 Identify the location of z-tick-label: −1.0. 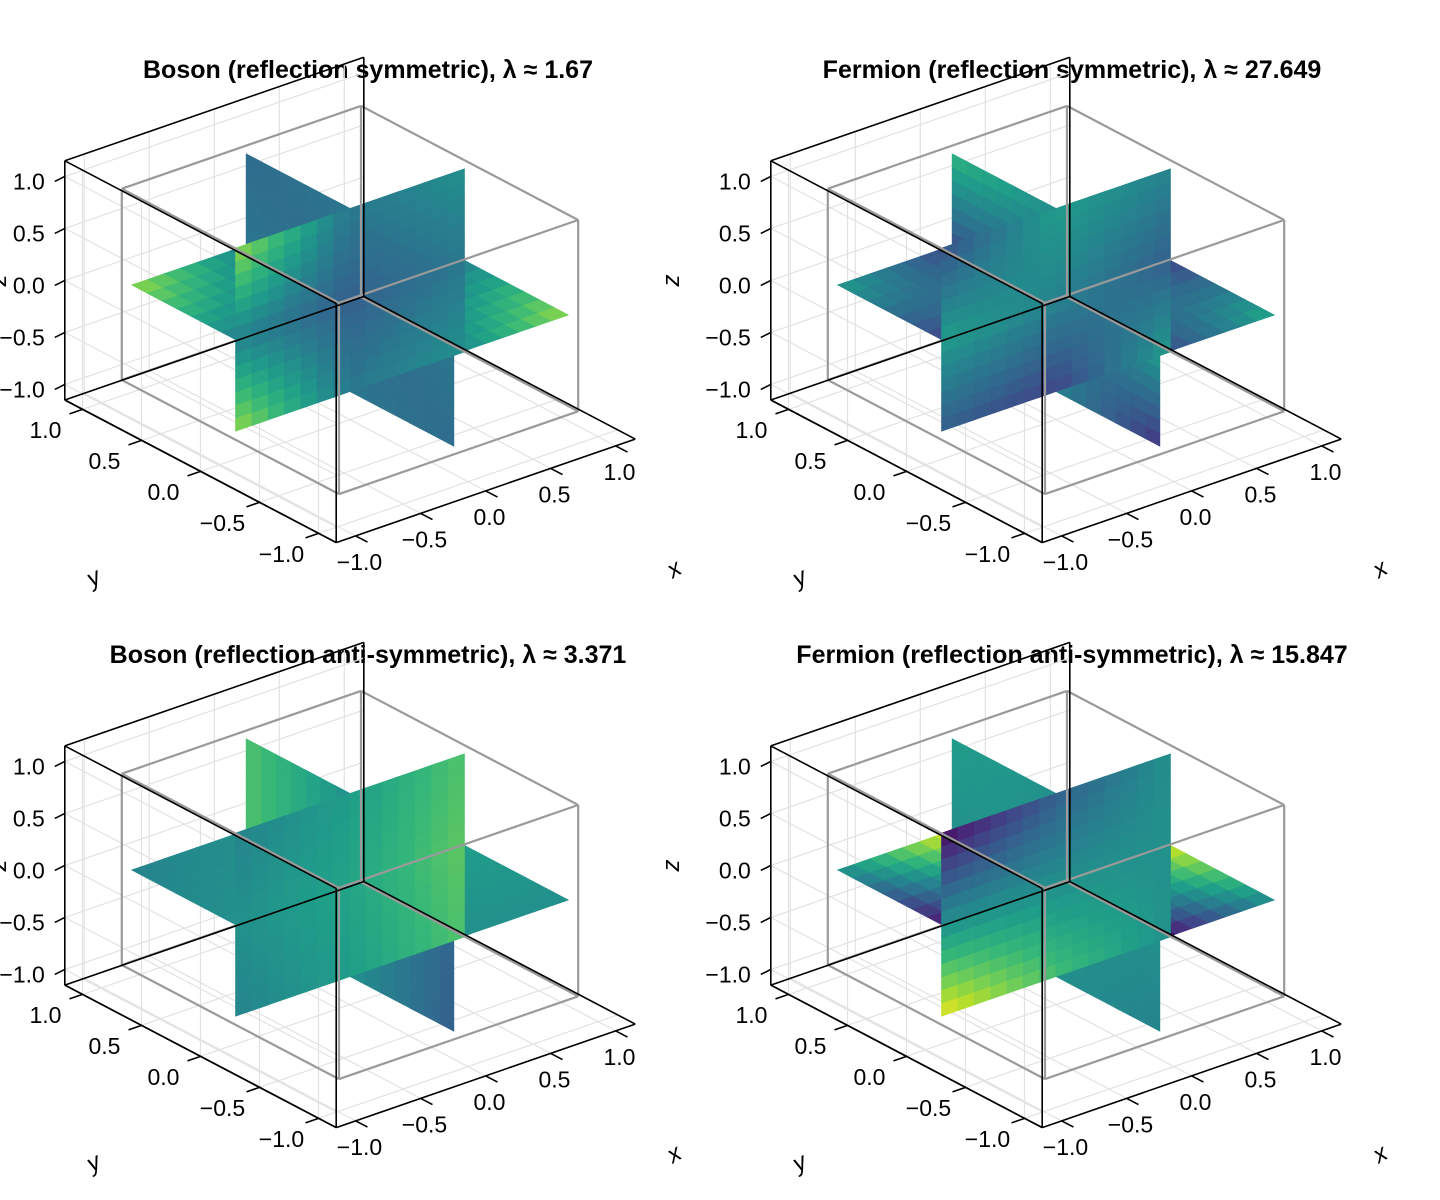
(727, 974).